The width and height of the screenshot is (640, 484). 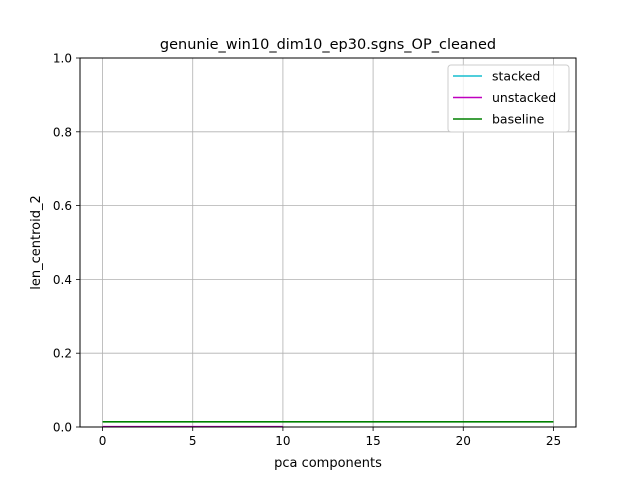 What do you see at coordinates (330, 437) in the screenshot?
I see `x-axis-ticks: 0 5 10 15 20 25` at bounding box center [330, 437].